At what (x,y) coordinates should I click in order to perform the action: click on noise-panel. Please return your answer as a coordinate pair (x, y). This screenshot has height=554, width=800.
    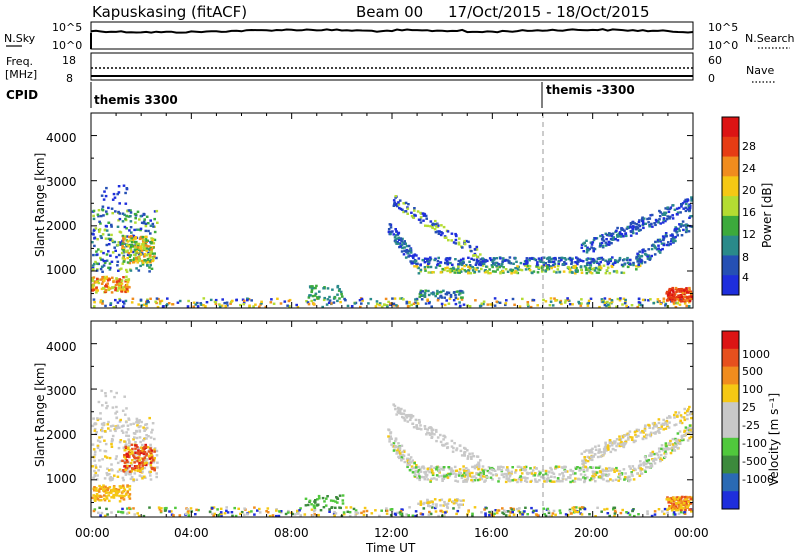
    Looking at the image, I should click on (392, 35).